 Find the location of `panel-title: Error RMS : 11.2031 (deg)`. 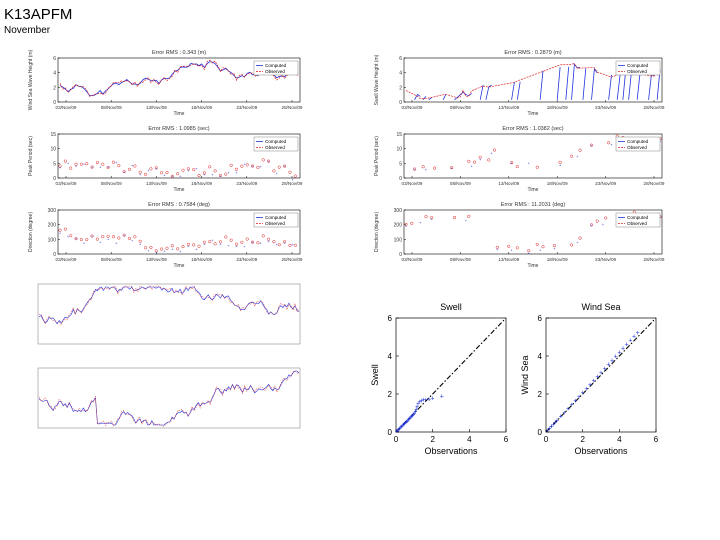

panel-title: Error RMS : 11.2031 (deg) is located at coordinates (533, 205).